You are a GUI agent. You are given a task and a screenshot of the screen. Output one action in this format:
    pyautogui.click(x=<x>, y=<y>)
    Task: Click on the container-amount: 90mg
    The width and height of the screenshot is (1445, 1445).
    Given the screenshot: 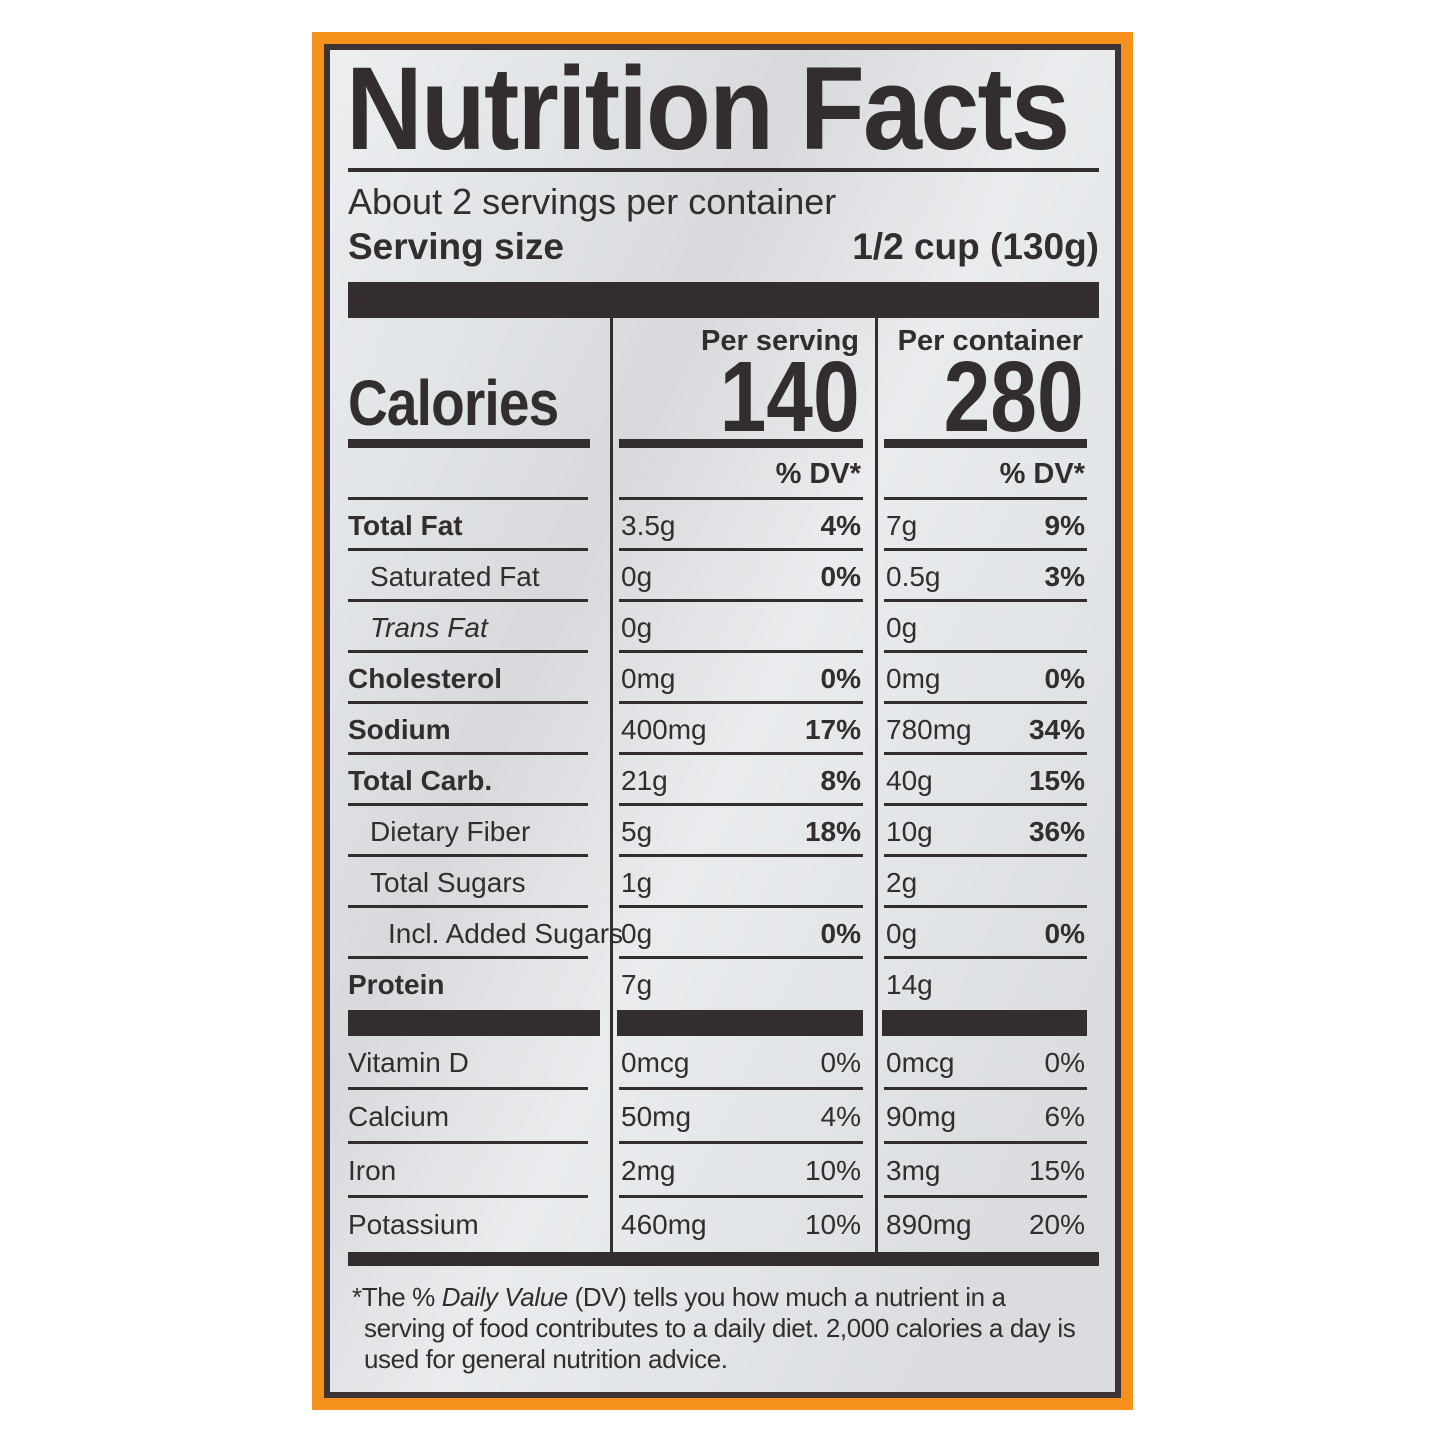 What is the action you would take?
    pyautogui.click(x=921, y=1116)
    